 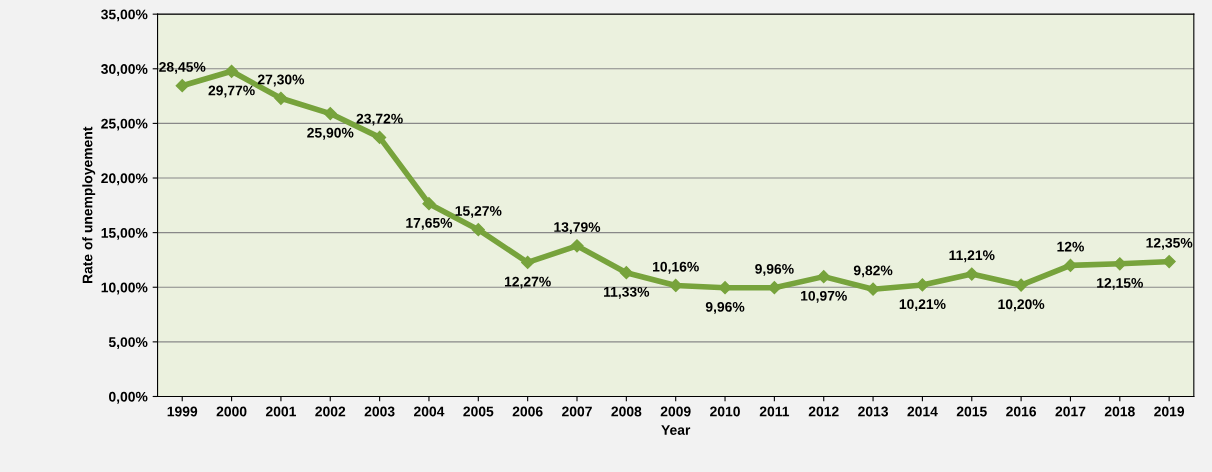 What do you see at coordinates (429, 411) in the screenshot?
I see `x-tick-label: 2004` at bounding box center [429, 411].